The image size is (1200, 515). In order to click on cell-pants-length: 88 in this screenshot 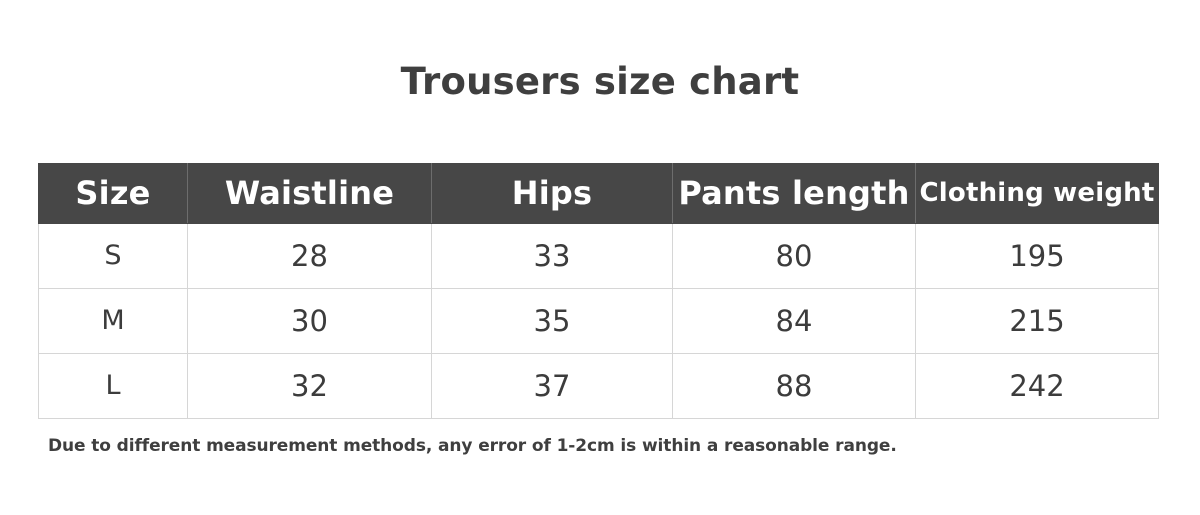, I will do `click(794, 386)`.